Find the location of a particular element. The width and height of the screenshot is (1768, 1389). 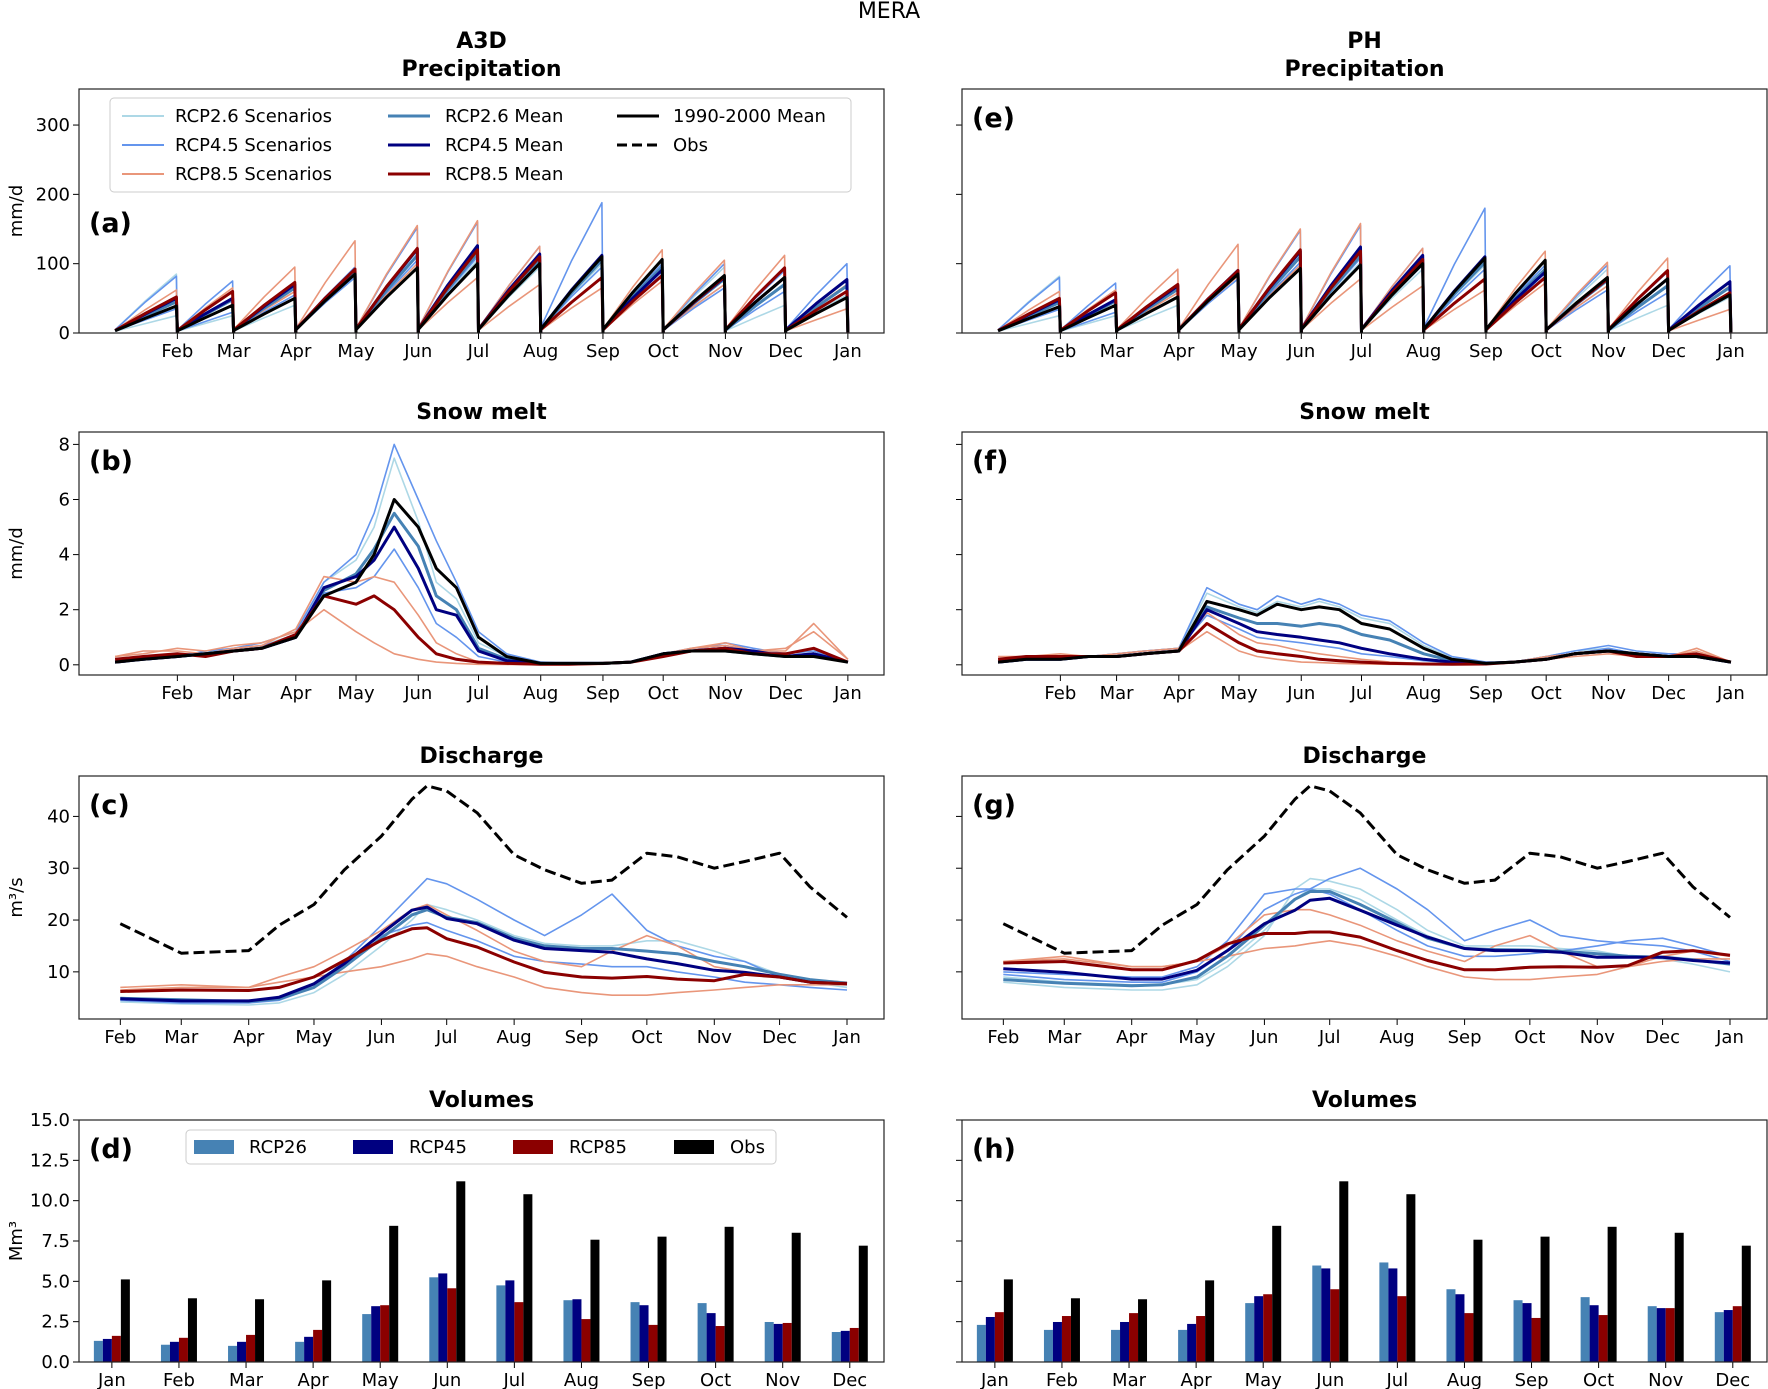

panel-letter: (h) is located at coordinates (994, 1149).